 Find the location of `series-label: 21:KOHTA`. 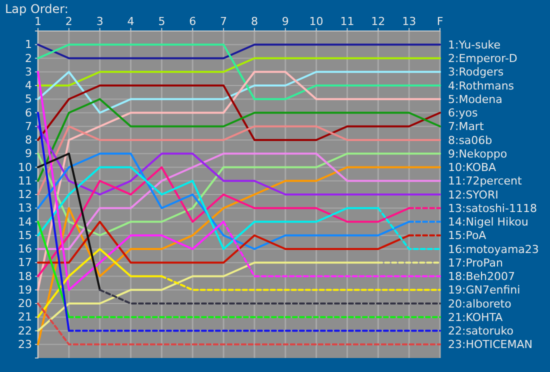

series-label: 21:KOHTA is located at coordinates (476, 317).